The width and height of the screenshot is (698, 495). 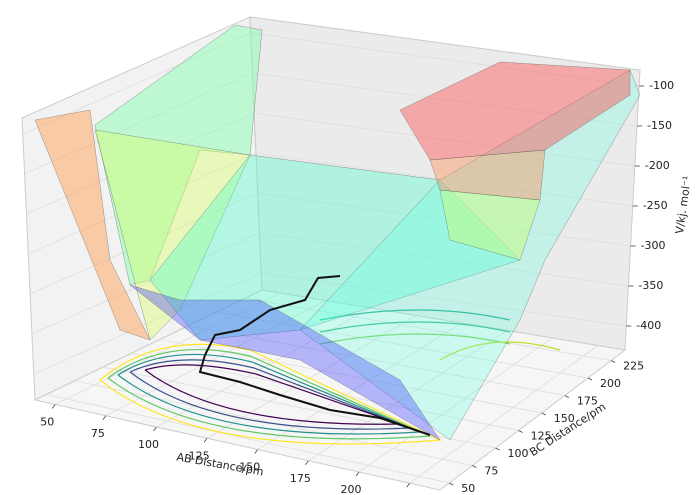 I want to click on z-tick-label: -100, so click(x=661, y=85).